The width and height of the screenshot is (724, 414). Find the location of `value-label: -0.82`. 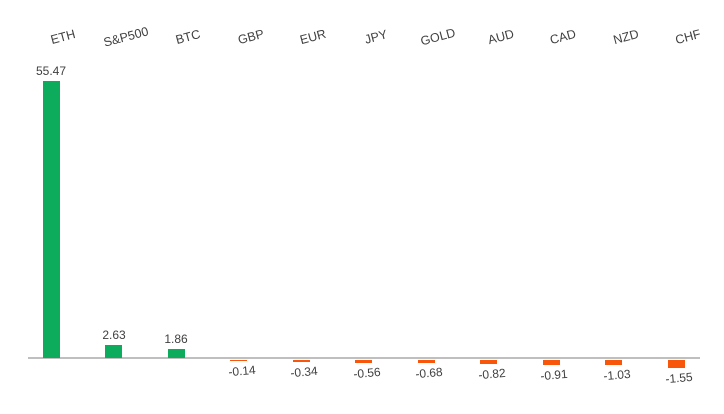

value-label: -0.82 is located at coordinates (492, 374).